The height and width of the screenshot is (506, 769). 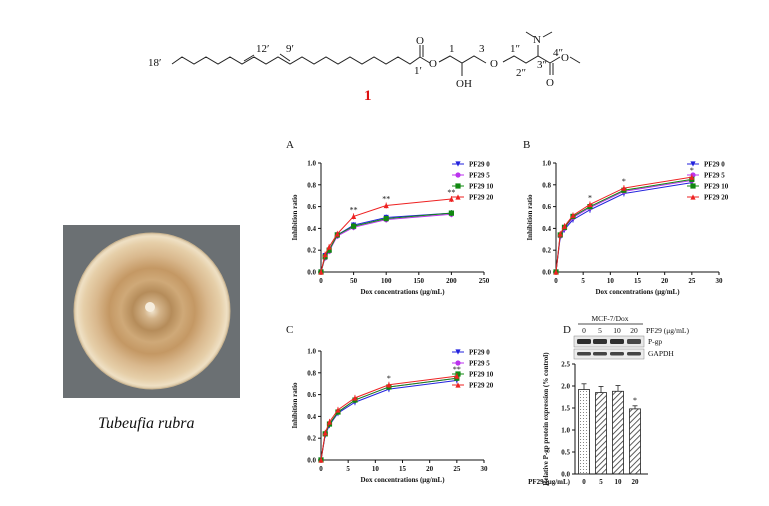 I want to click on chart-a-y-tick-label: 0.0, so click(x=311, y=273).